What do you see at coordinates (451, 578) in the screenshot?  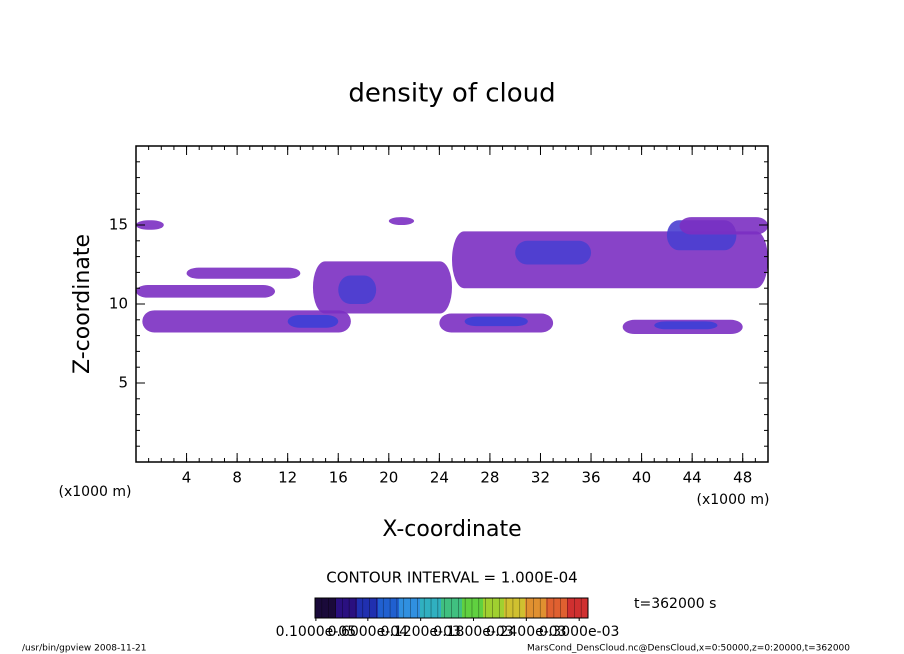 I see `contour-interval: CONTOUR INTERVAL = 1.000E-04` at bounding box center [451, 578].